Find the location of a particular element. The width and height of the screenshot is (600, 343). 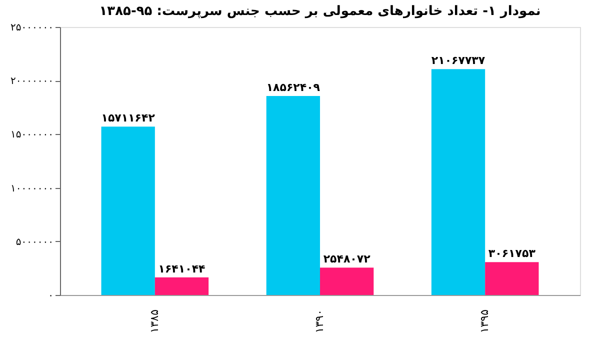

data-label: ۳۰۶۱۷۵۳ is located at coordinates (512, 253).